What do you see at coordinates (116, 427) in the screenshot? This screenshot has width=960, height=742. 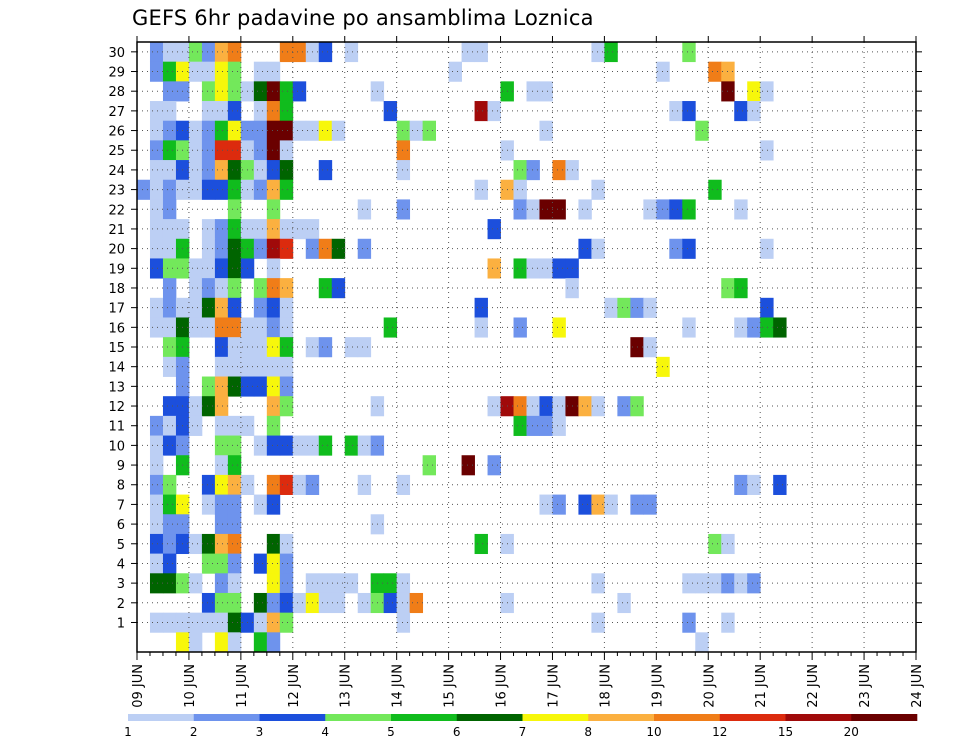 I see `y-tick-label: 11` at bounding box center [116, 427].